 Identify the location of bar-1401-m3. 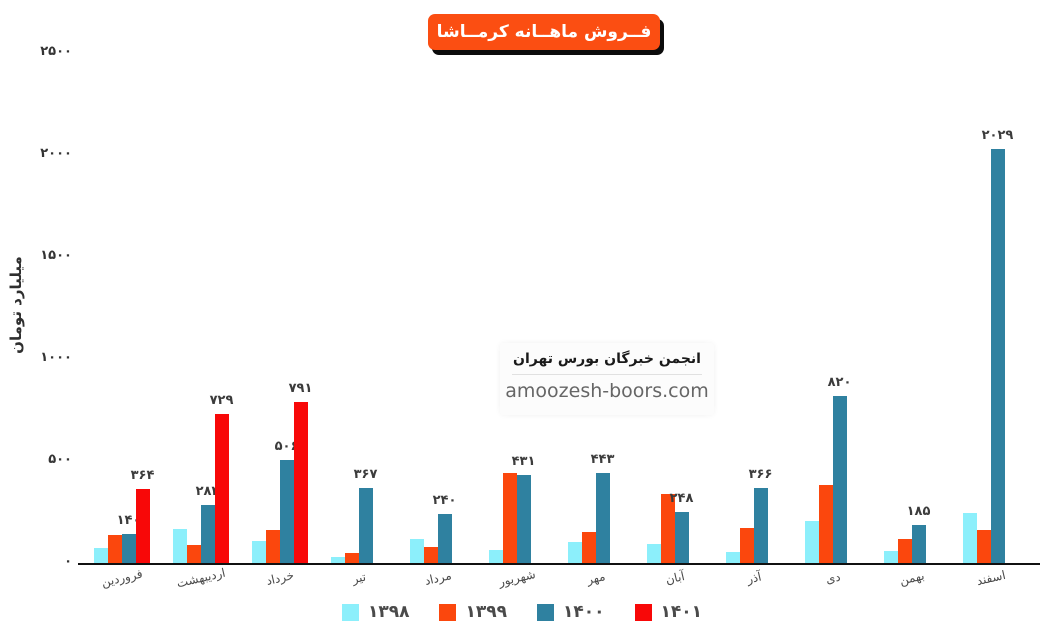
(300, 482).